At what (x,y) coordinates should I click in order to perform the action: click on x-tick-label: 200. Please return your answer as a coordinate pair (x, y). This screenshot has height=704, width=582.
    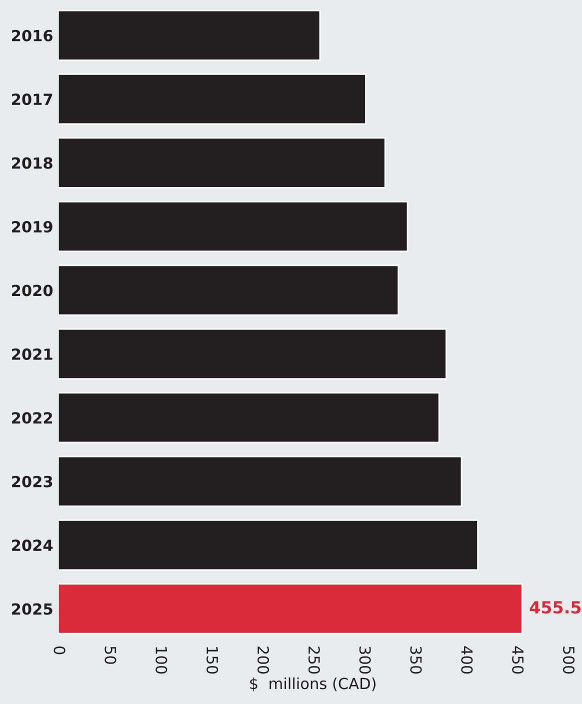
    Looking at the image, I should click on (263, 660).